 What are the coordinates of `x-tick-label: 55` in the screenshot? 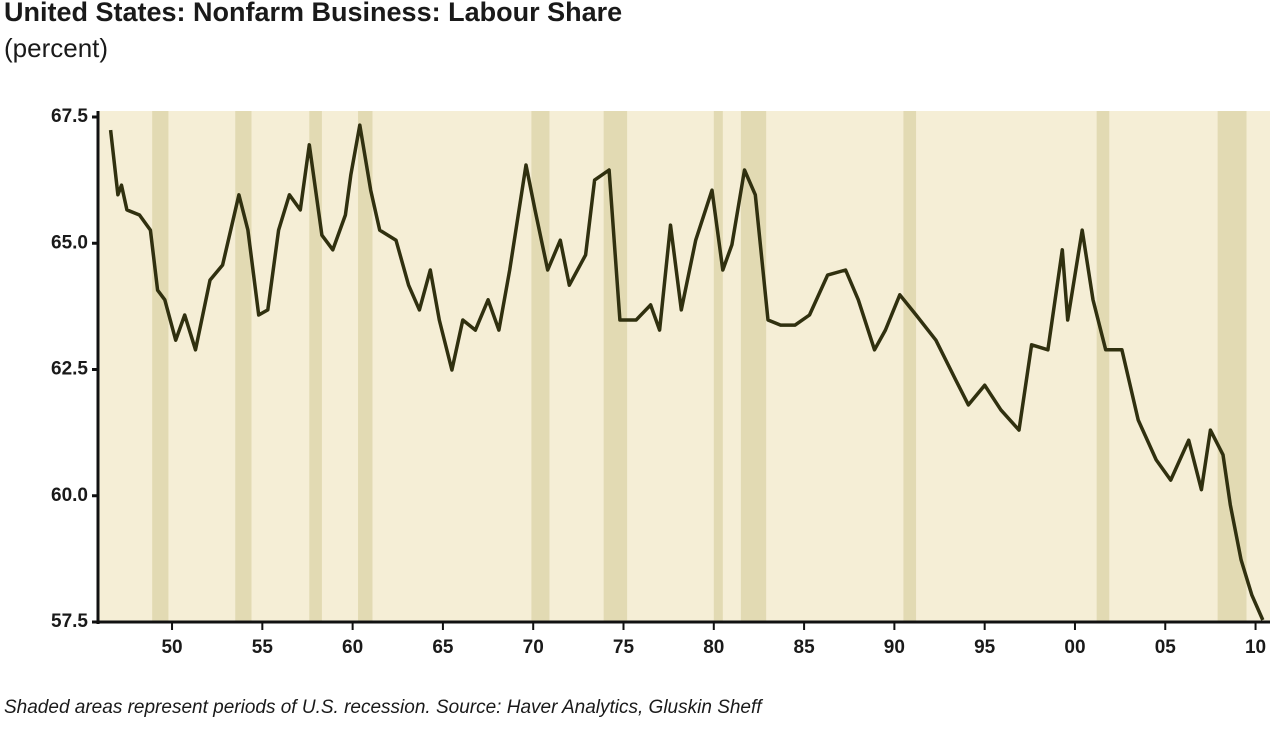 It's located at (263, 647).